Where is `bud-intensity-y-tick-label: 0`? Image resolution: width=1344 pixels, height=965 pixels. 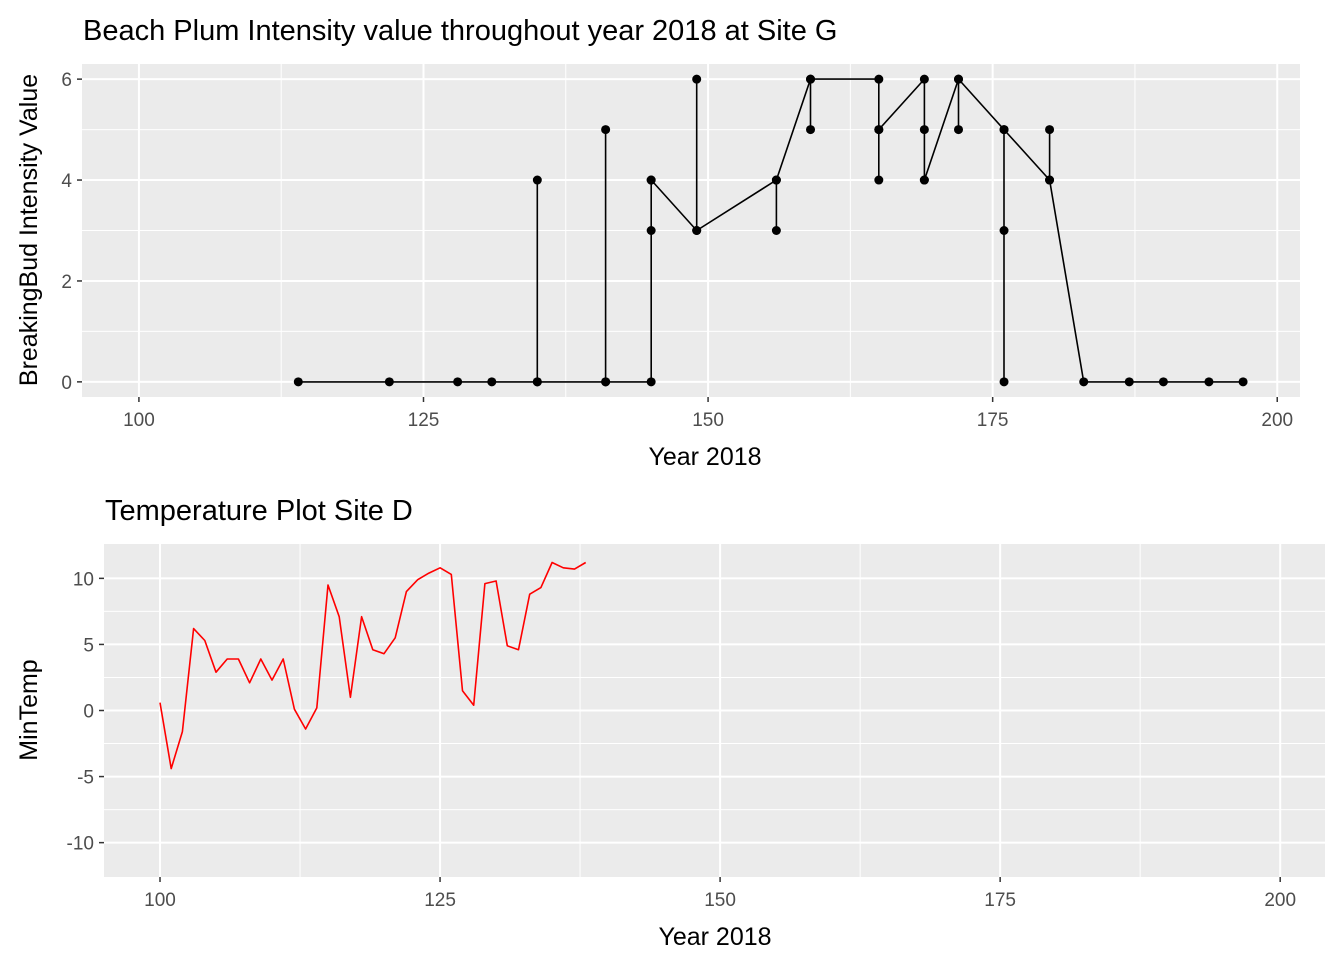 bud-intensity-y-tick-label: 0 is located at coordinates (66, 383).